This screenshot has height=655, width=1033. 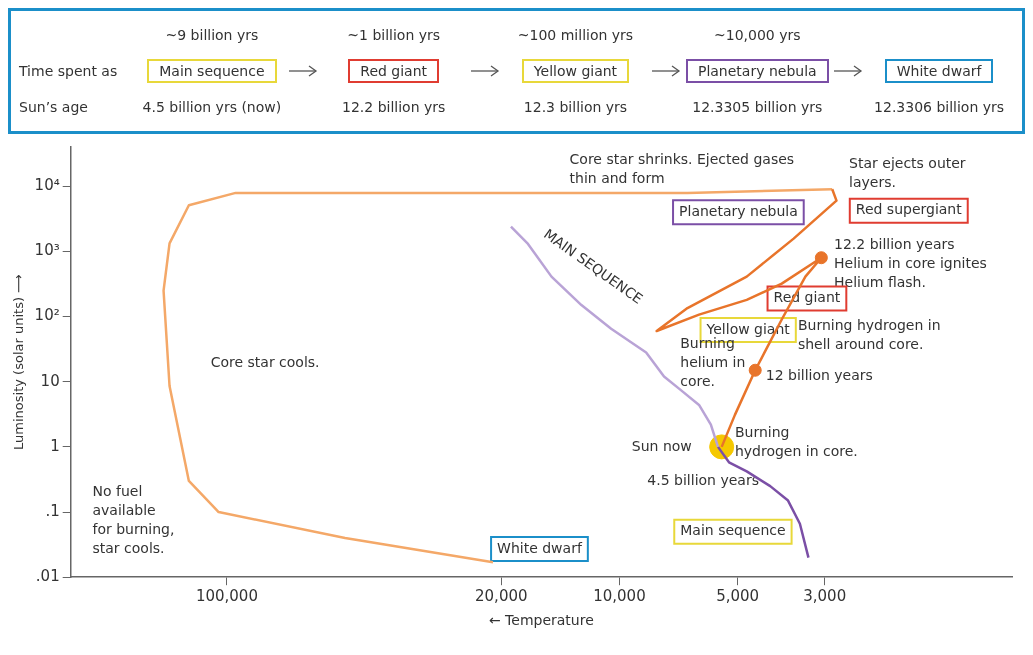 What do you see at coordinates (939, 107) in the screenshot?
I see `text: 12.3306 billion yrs` at bounding box center [939, 107].